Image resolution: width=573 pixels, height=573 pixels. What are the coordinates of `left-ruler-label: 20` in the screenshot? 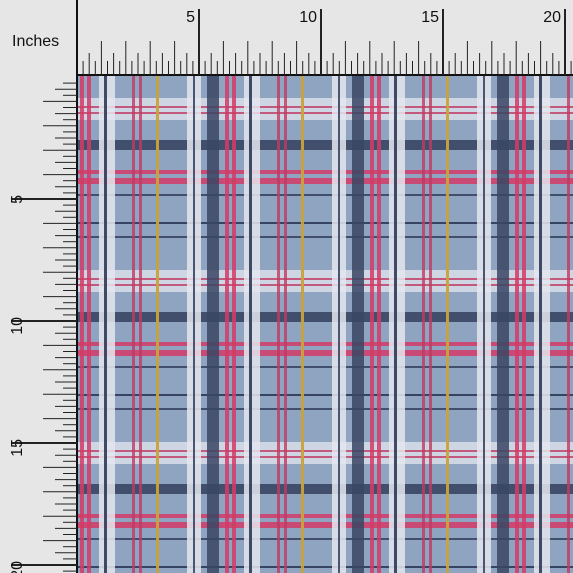 It's located at (17, 567).